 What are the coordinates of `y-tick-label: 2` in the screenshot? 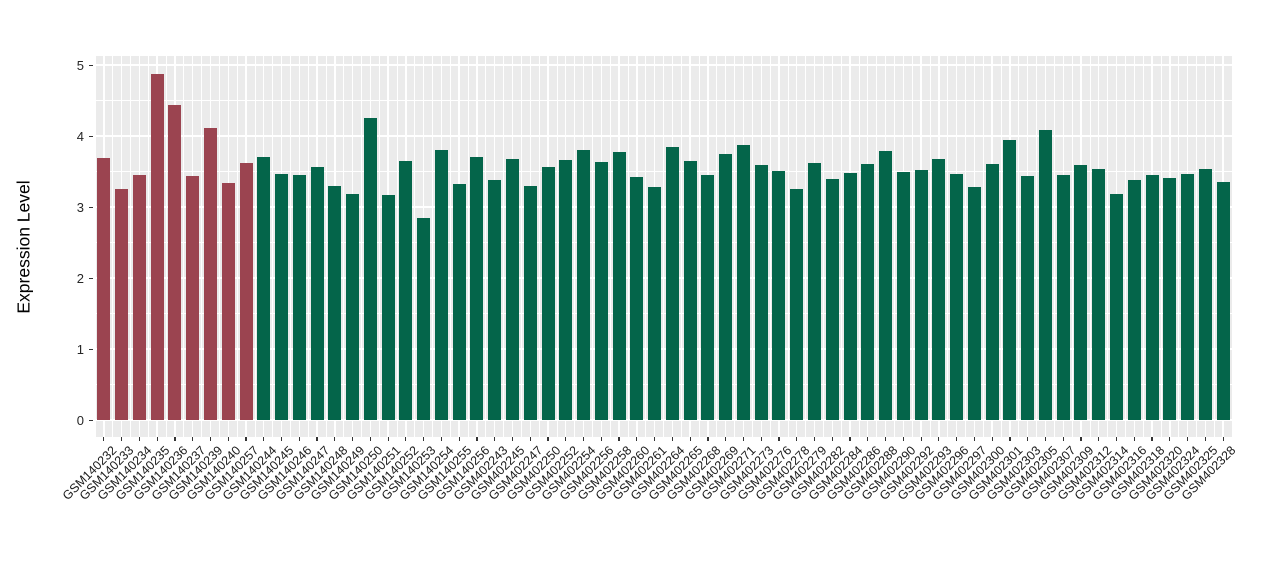 It's located at (80, 278).